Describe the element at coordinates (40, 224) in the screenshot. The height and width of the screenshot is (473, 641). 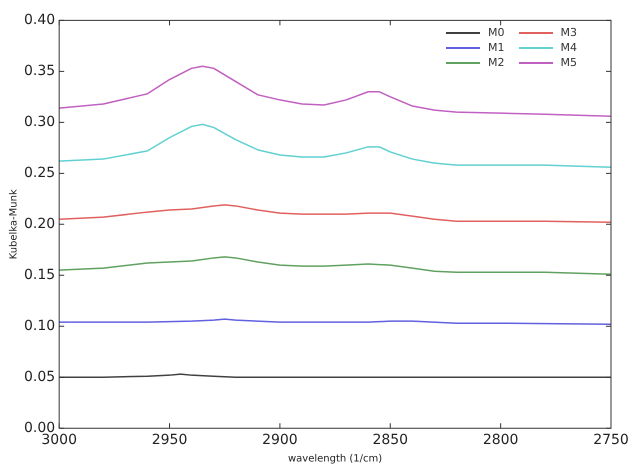
I see `y-tick-label: 0.20` at that location.